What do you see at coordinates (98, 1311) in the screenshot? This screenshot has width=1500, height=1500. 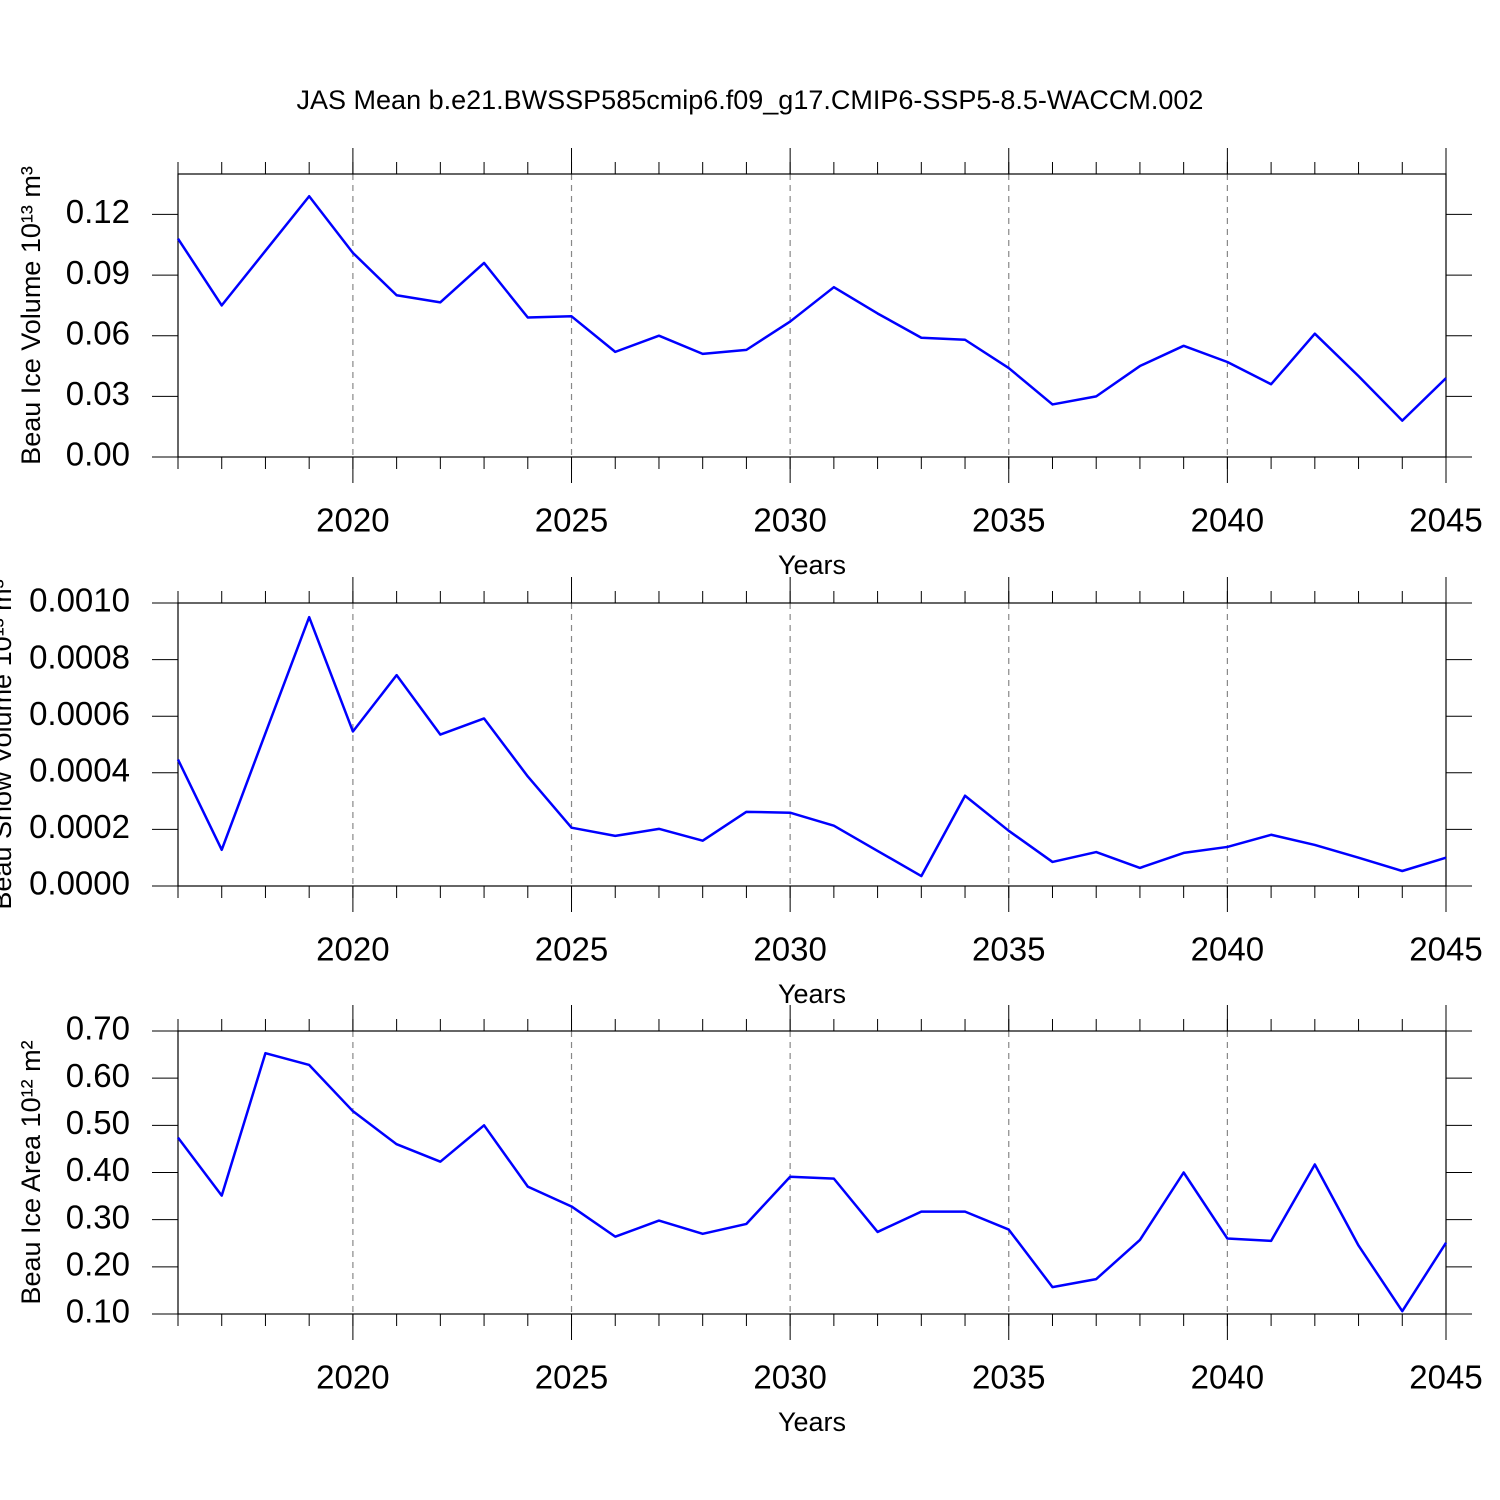 I see `y-tick-label: 0.10` at bounding box center [98, 1311].